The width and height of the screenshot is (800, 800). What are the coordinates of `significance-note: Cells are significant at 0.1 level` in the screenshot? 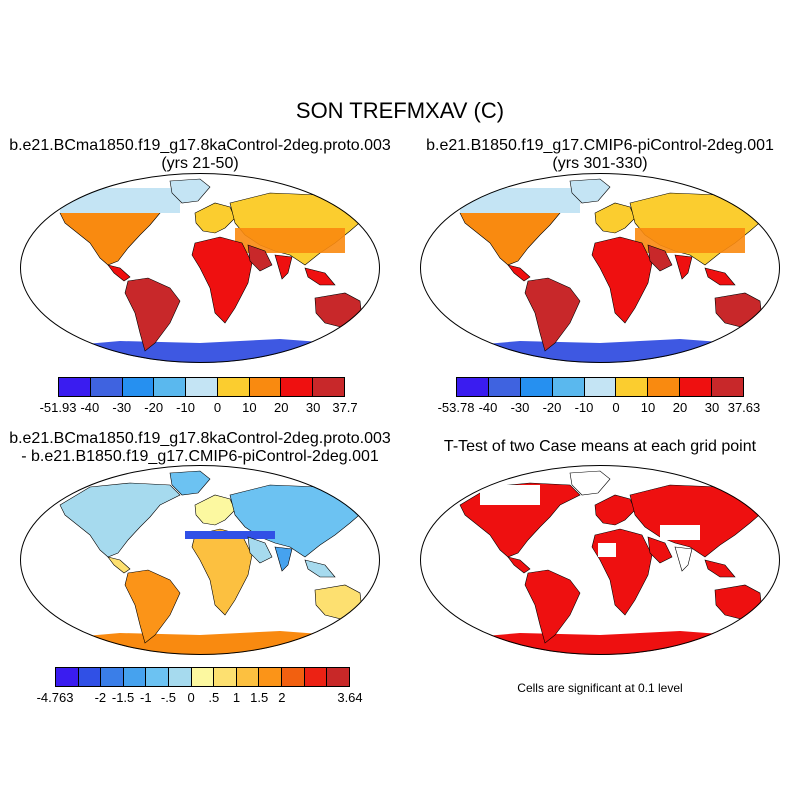 It's located at (600, 688).